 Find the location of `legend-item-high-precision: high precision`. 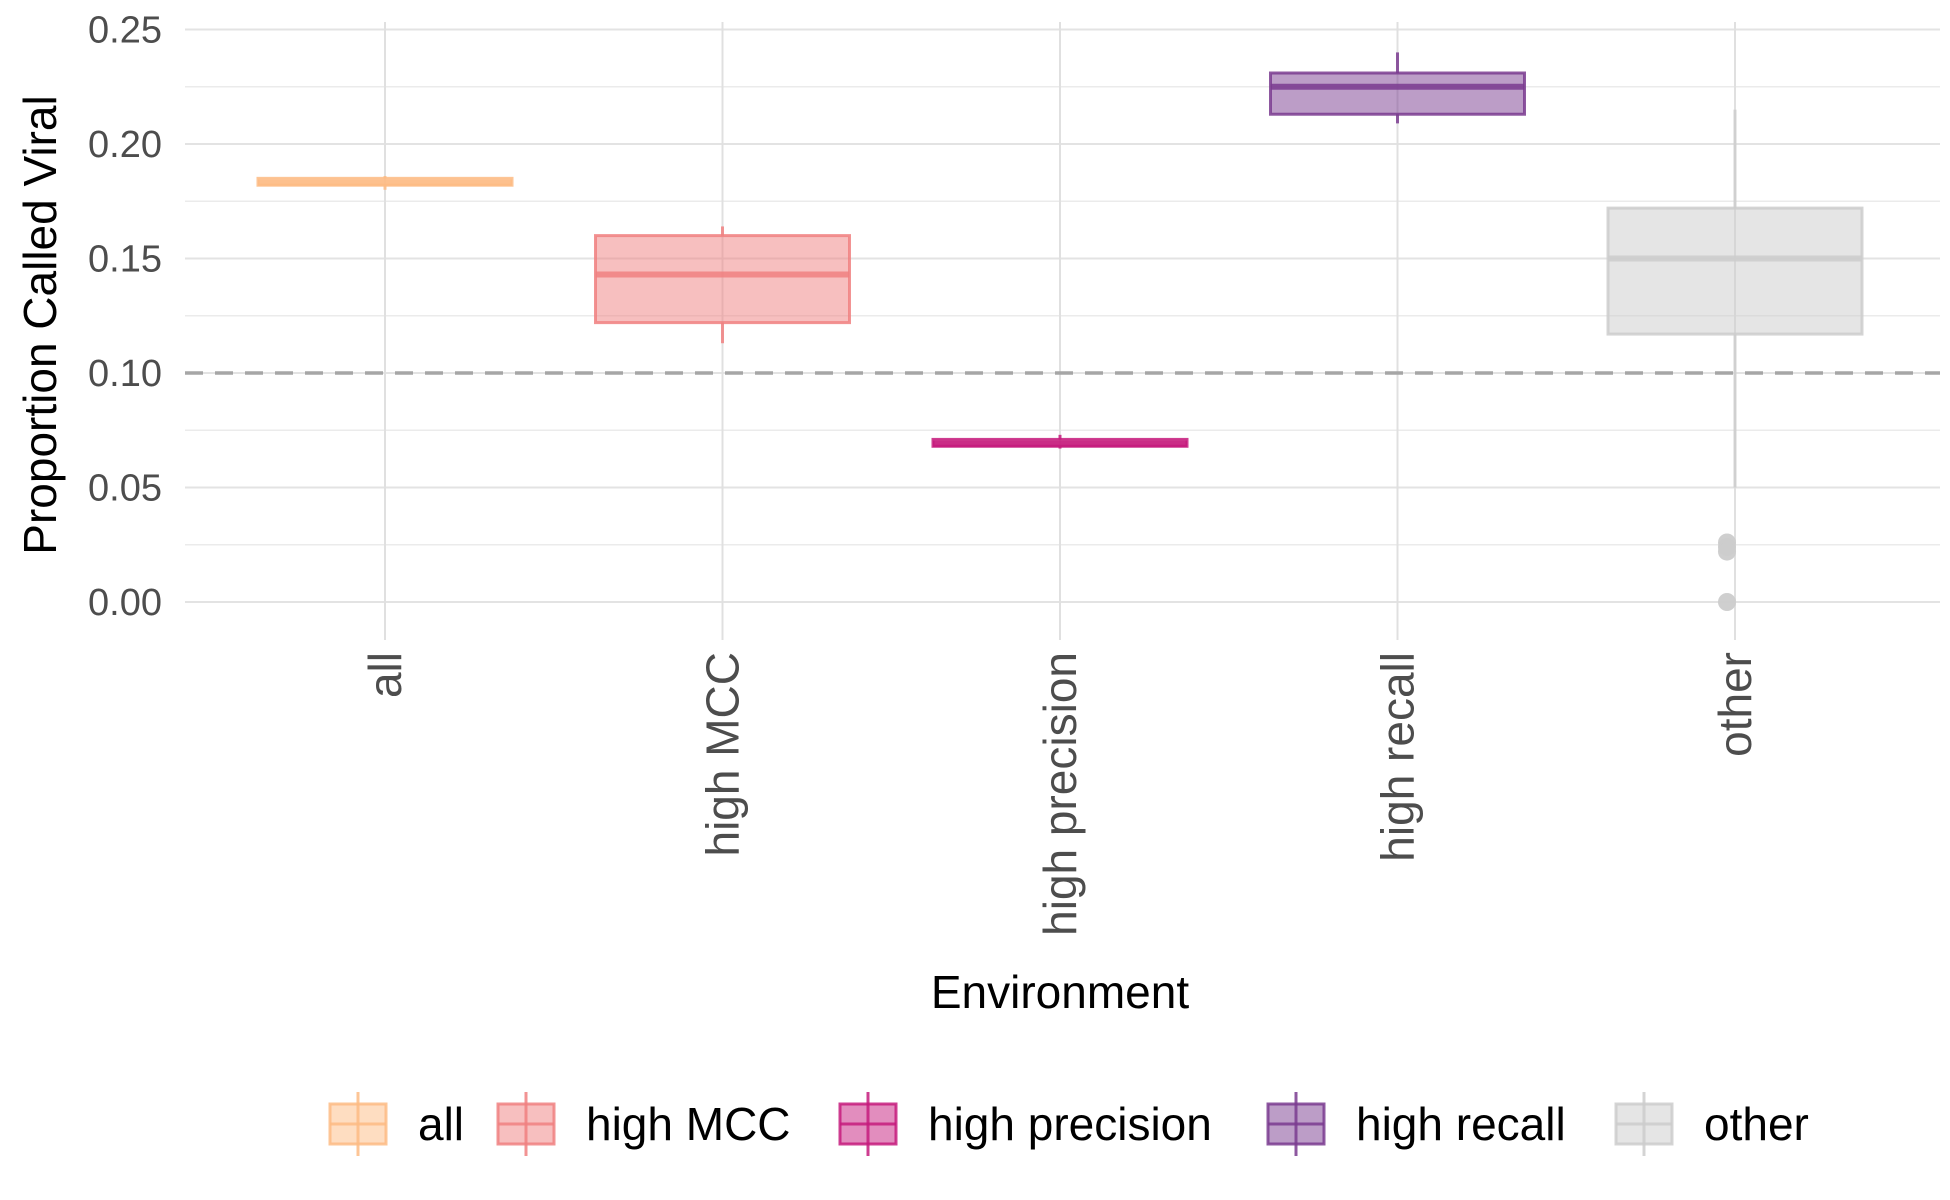

legend-item-high-precision: high precision is located at coordinates (1025, 1124).